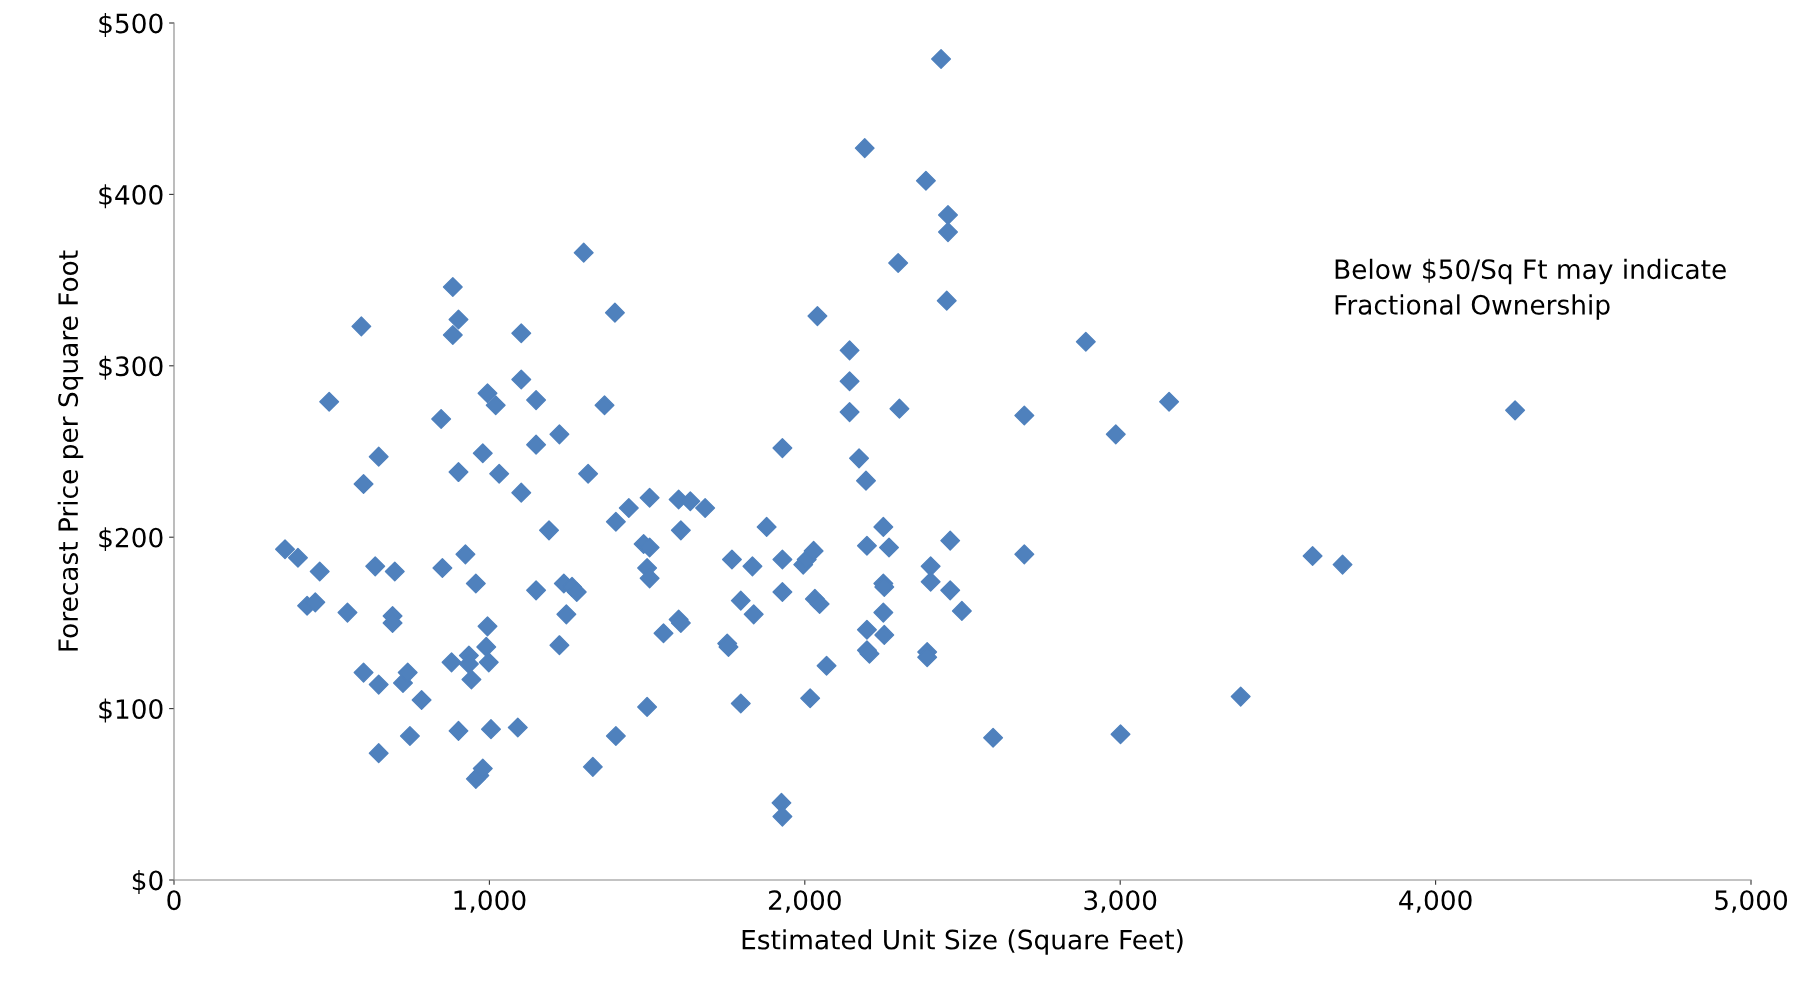 The height and width of the screenshot is (1003, 1814). I want to click on annotation: Below $50/Sq Ft may indicate Fractional Ownership, so click(1530, 289).